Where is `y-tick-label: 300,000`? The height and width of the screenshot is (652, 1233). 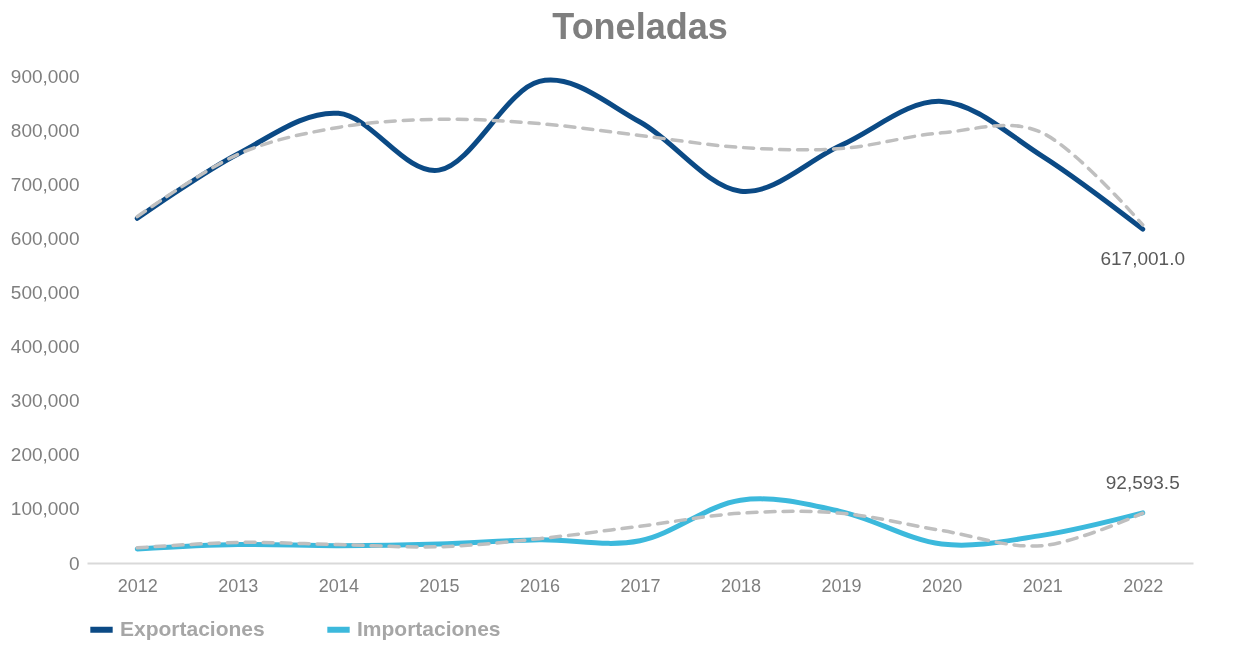 y-tick-label: 300,000 is located at coordinates (45, 401).